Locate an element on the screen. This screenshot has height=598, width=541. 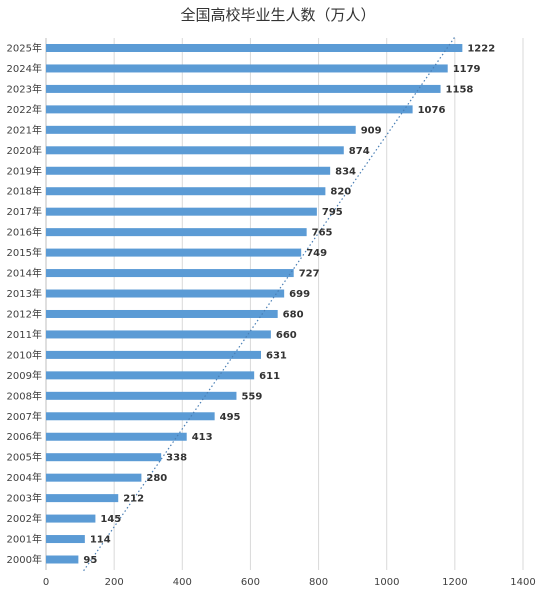
category-label: 2005年 is located at coordinates (24, 457).